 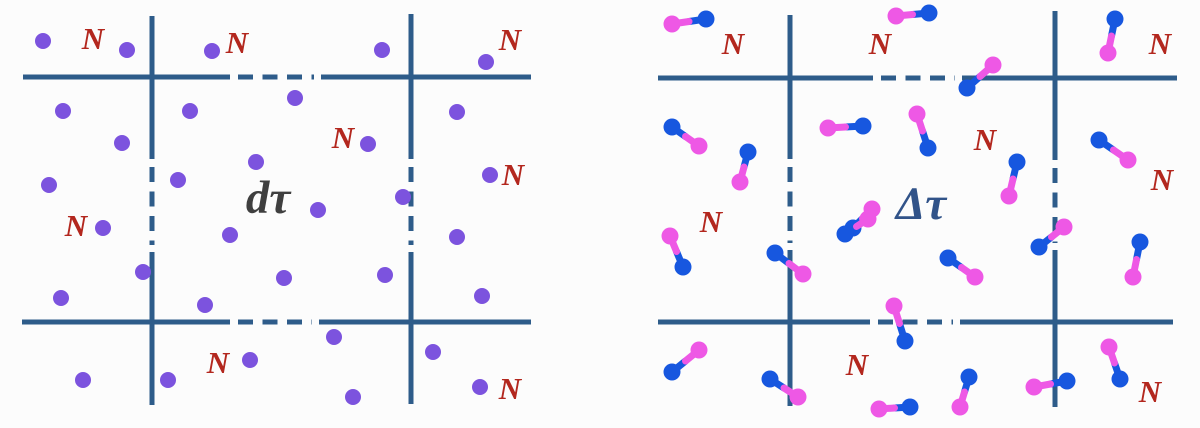 I want to click on left-volume-label: dτ, so click(x=269, y=198).